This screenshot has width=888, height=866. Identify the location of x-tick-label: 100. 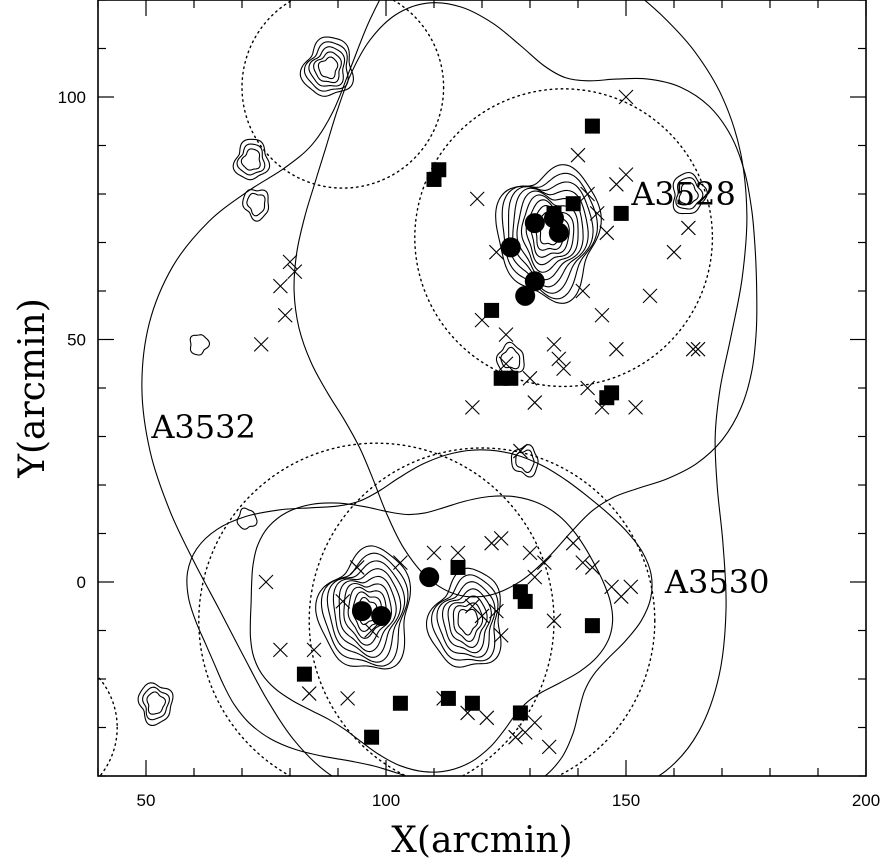
(386, 800).